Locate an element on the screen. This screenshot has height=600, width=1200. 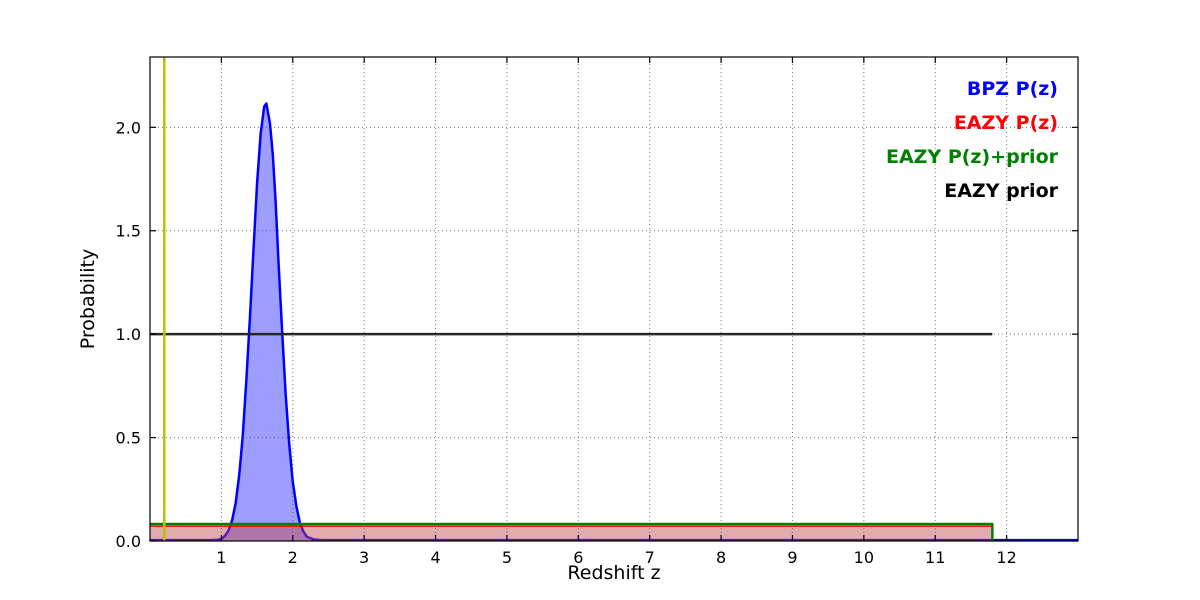
x-tick-label: 9 is located at coordinates (792, 557).